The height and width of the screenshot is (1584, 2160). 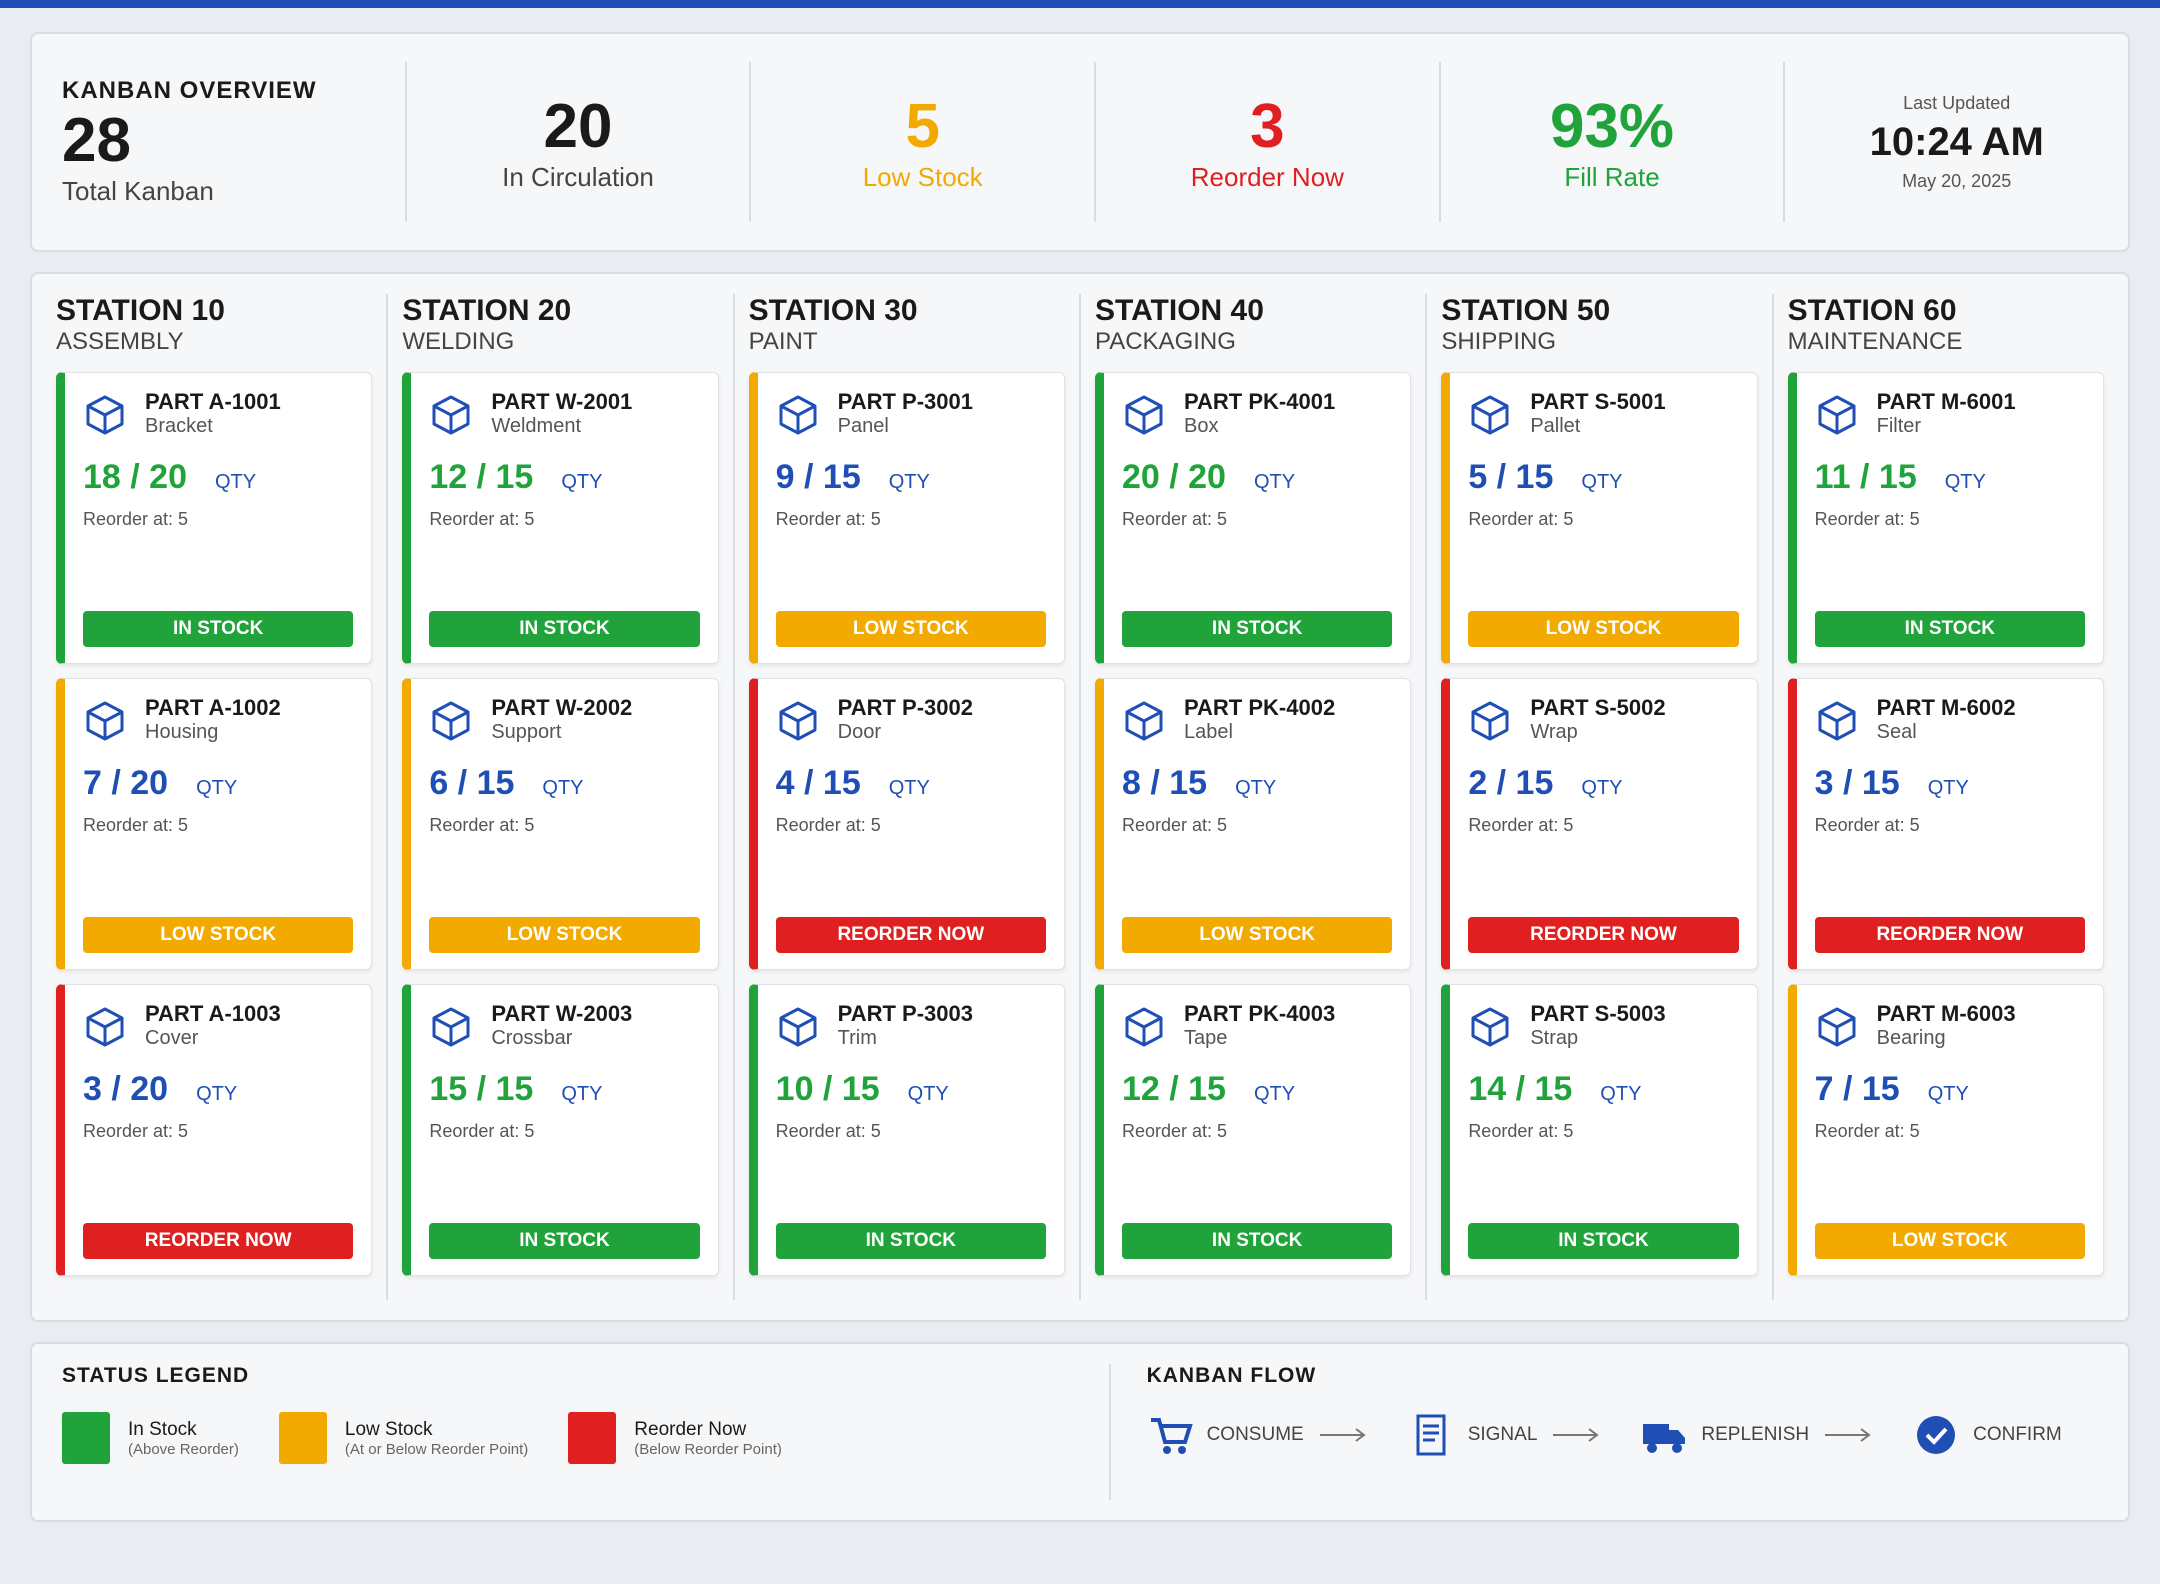 I want to click on part-number: PART PK-4002, so click(x=1259, y=707).